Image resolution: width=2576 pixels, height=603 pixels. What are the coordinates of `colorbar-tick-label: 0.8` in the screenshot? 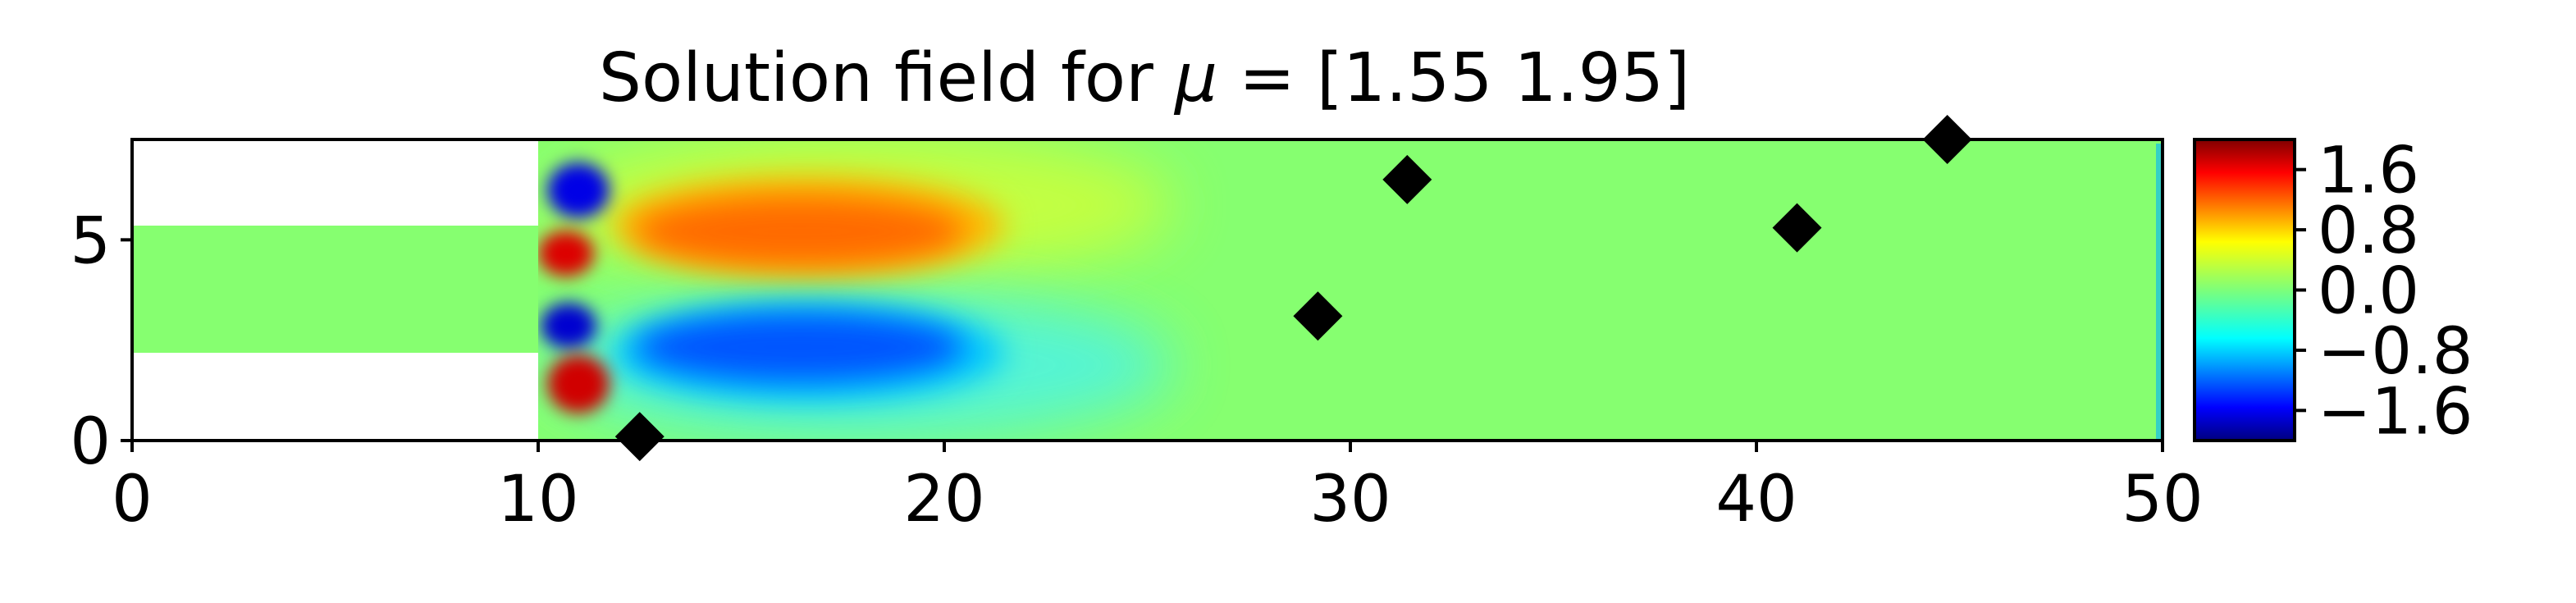 It's located at (2369, 231).